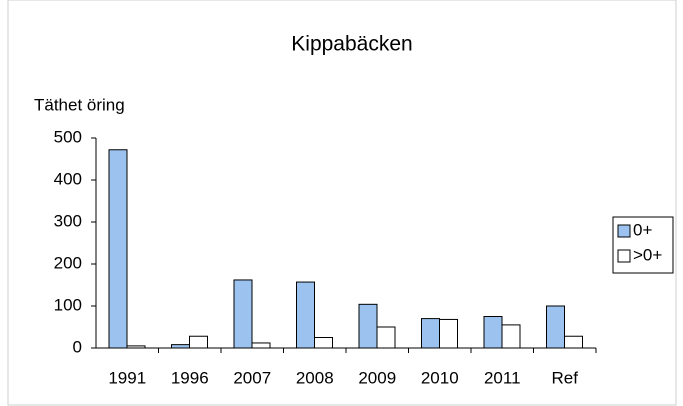 The height and width of the screenshot is (406, 683). What do you see at coordinates (68, 262) in the screenshot?
I see `y-tick-label: 200` at bounding box center [68, 262].